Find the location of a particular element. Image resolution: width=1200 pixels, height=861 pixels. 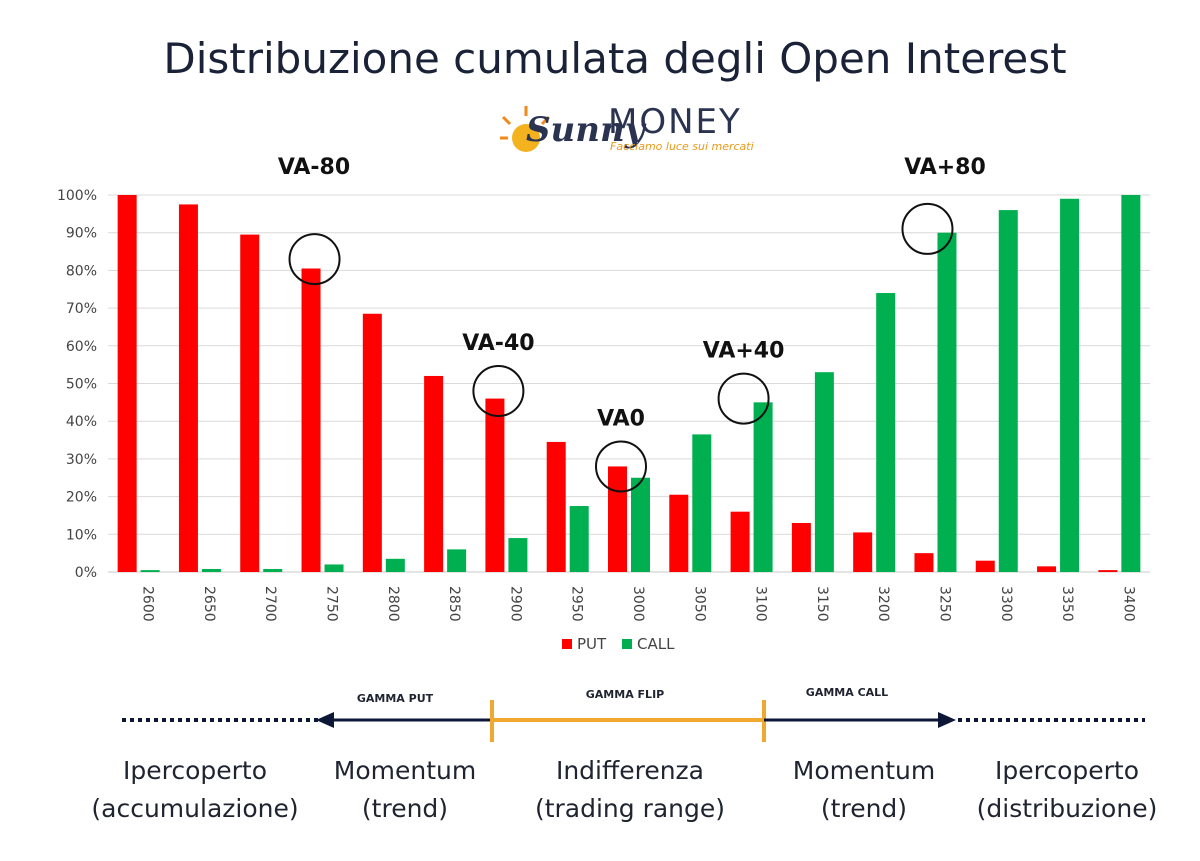

zone-oversold: Ipercoperto (accumulazione) is located at coordinates (195, 790).